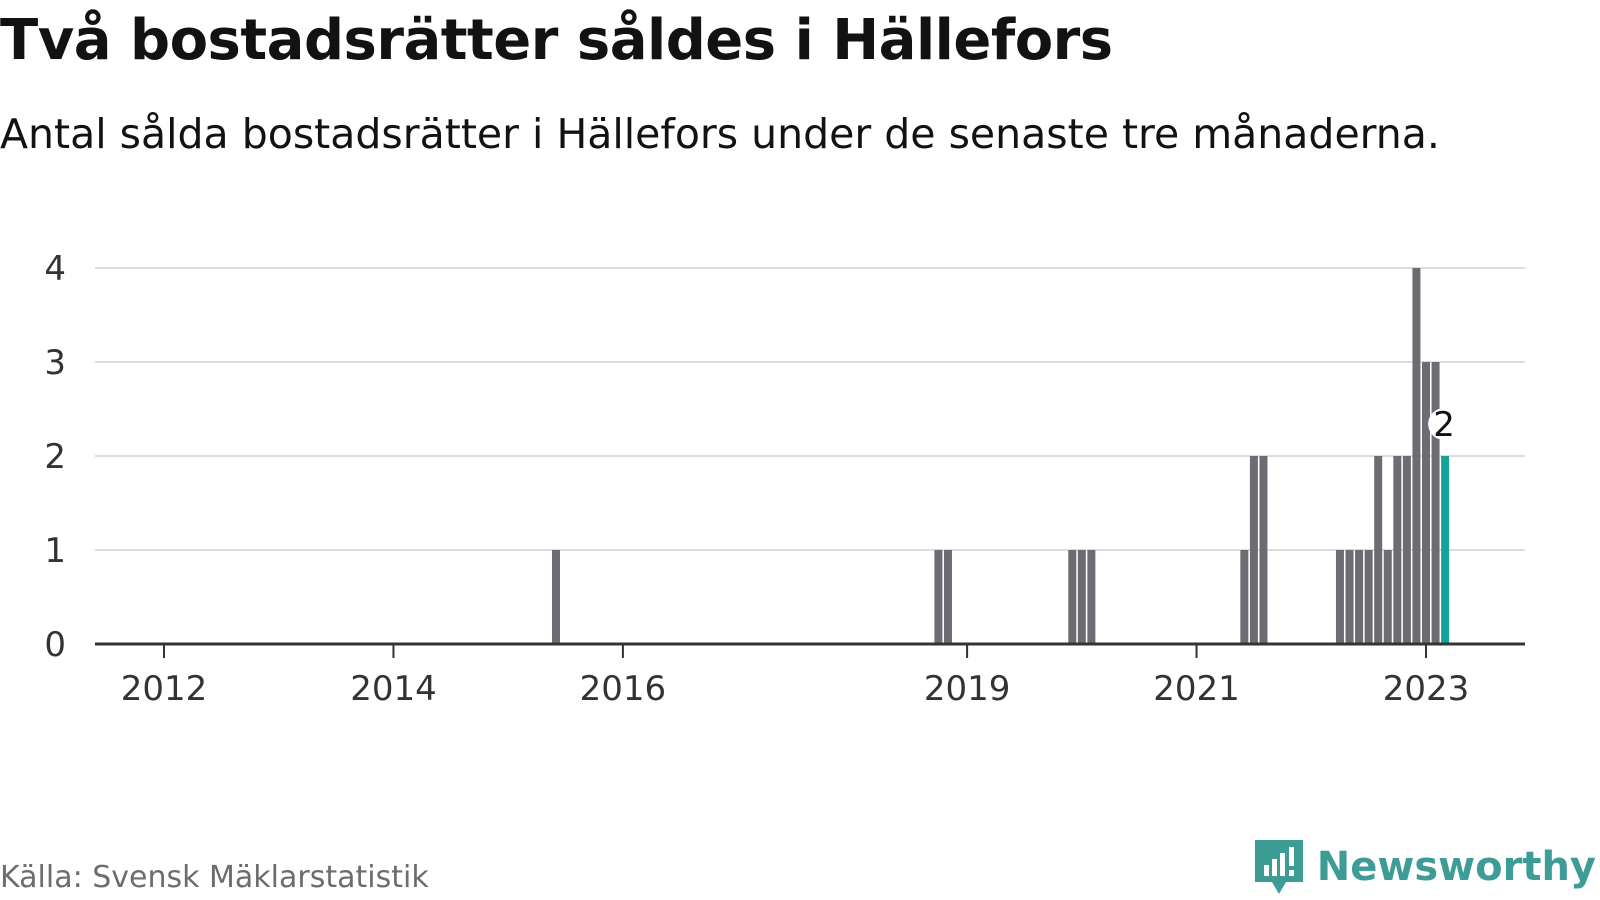 The image size is (1600, 900). What do you see at coordinates (55, 363) in the screenshot?
I see `y-tick-label: 3` at bounding box center [55, 363].